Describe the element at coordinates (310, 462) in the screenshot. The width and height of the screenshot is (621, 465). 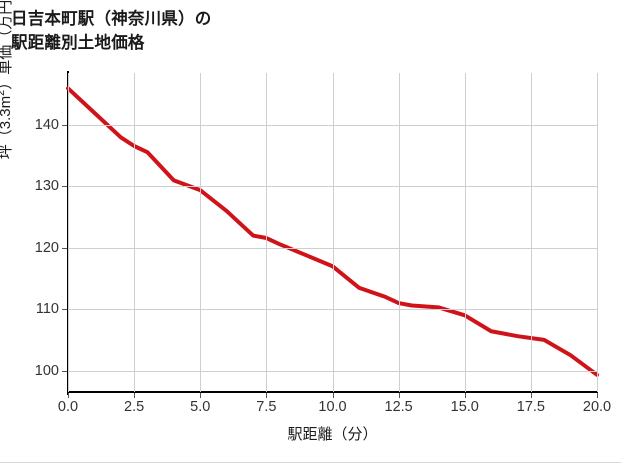
I see `footer-divider` at that location.